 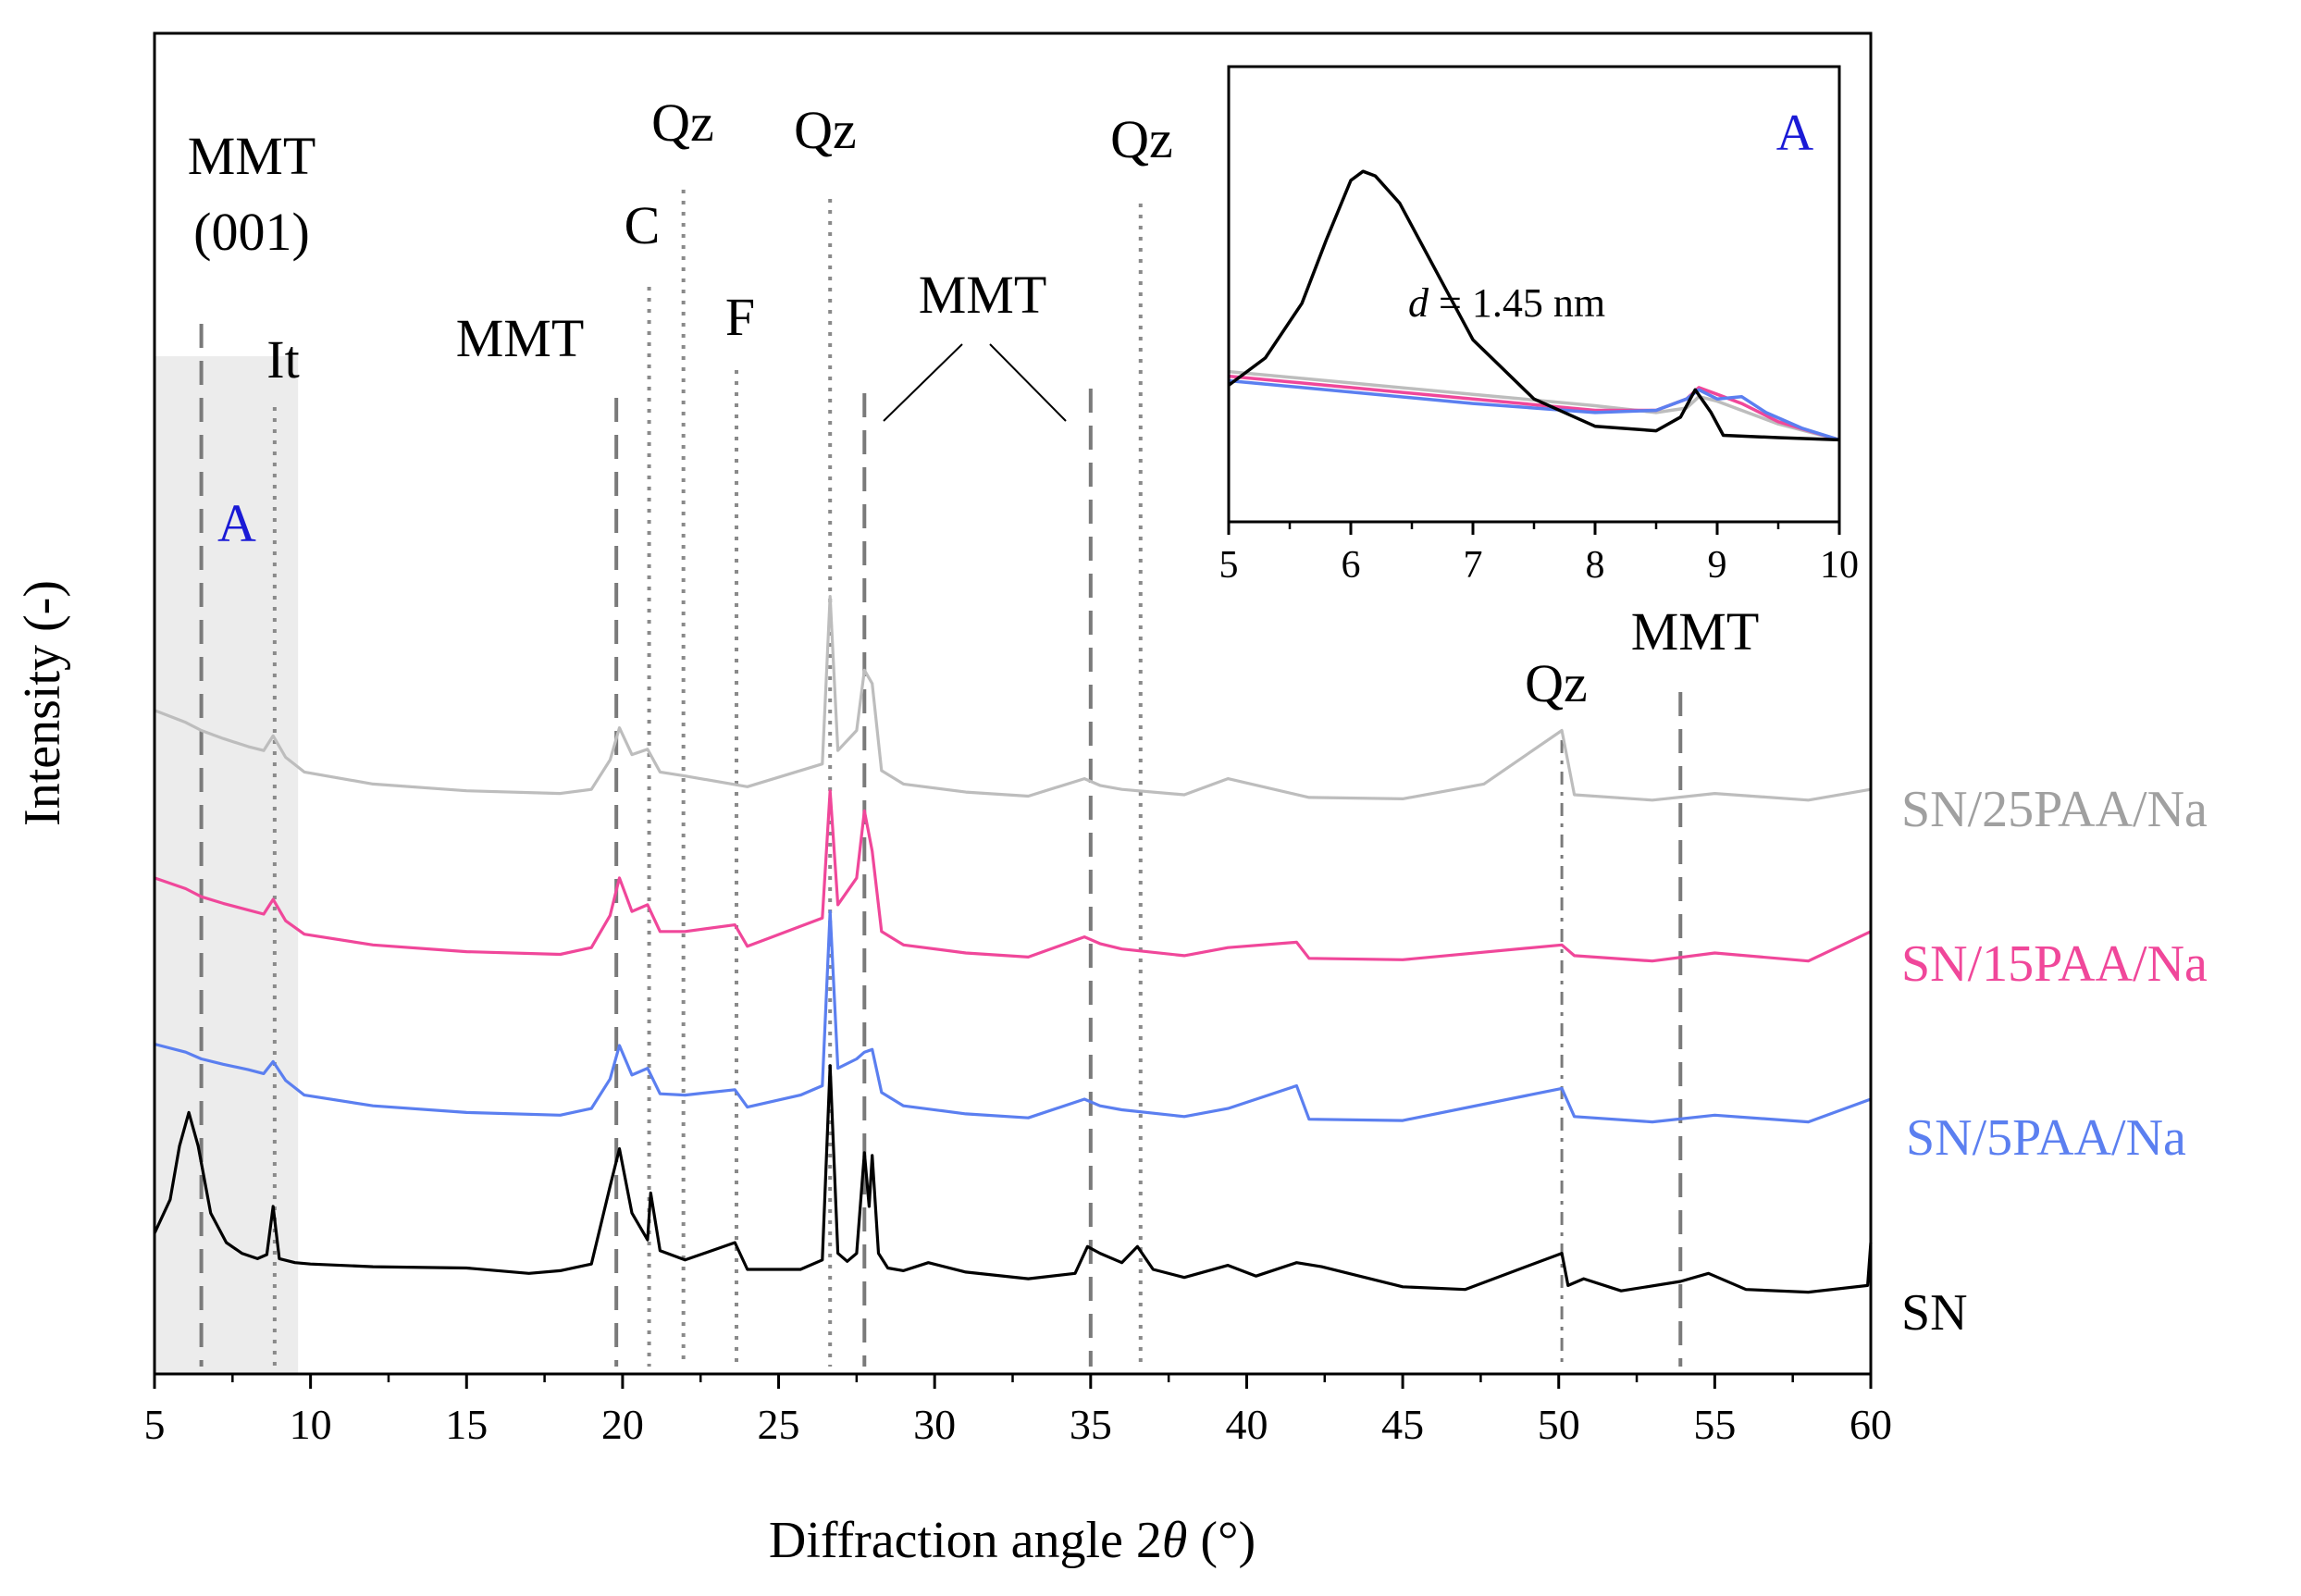 I want to click on annotation-mmt-a: MMT, so click(x=520, y=338).